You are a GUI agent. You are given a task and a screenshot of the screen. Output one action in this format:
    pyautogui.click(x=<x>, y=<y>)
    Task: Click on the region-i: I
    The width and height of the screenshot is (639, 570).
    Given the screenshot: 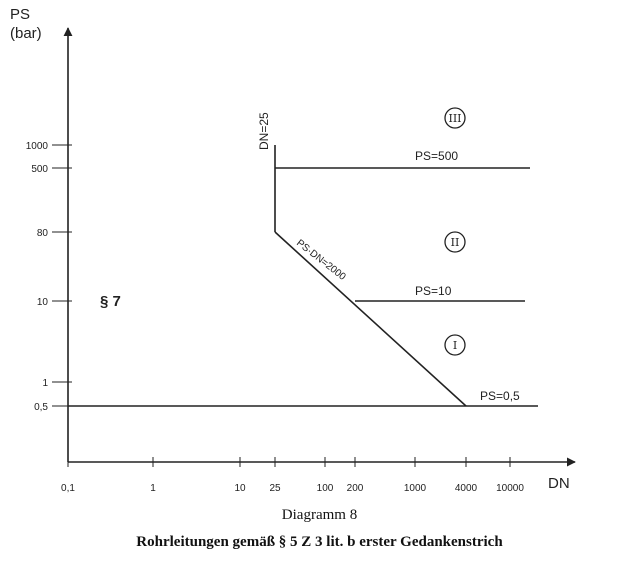 What is the action you would take?
    pyautogui.click(x=455, y=345)
    